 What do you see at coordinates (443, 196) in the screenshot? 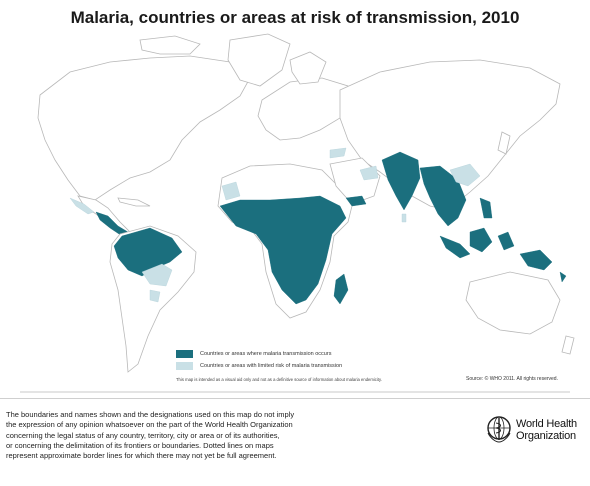
I see `southeast-asia-risk` at bounding box center [443, 196].